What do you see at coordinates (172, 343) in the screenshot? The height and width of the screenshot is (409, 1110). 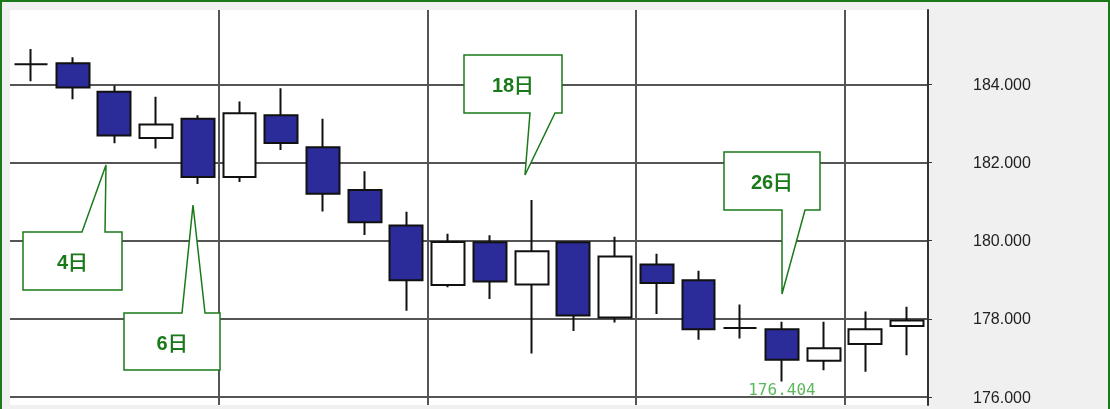 I see `annotation: 6日` at bounding box center [172, 343].